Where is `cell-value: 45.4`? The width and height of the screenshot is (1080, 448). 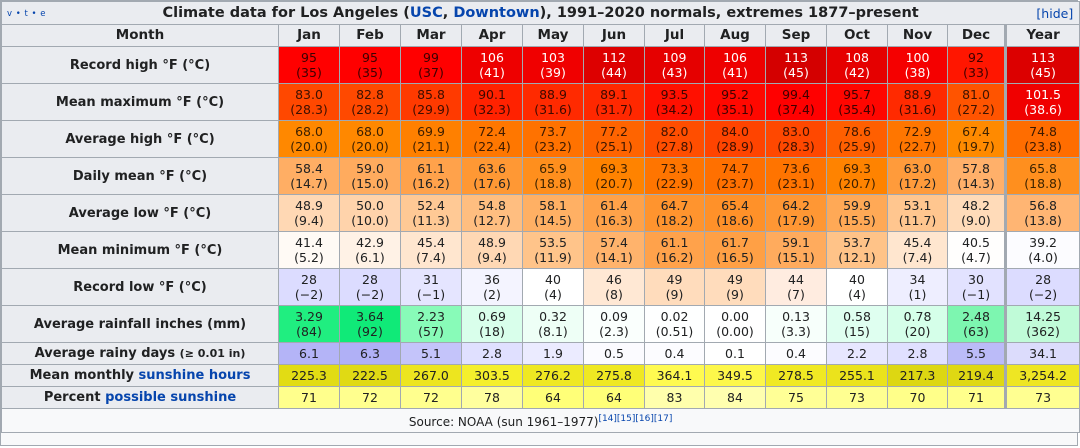 cell-value: 45.4 is located at coordinates (431, 242).